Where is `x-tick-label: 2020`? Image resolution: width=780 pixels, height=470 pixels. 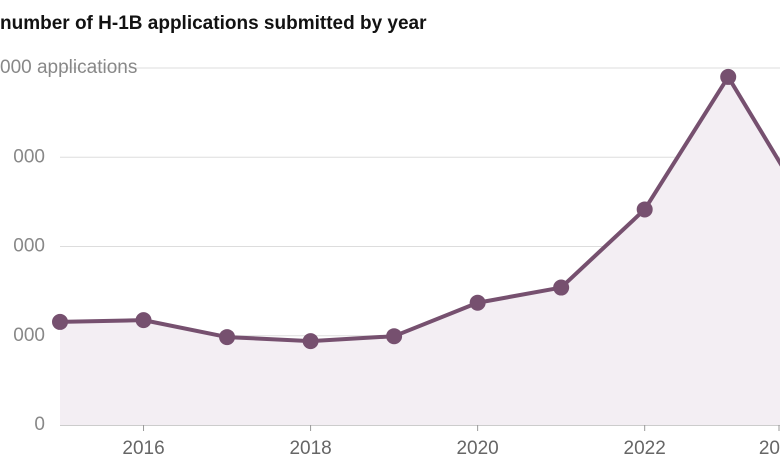 x-tick-label: 2020 is located at coordinates (477, 448).